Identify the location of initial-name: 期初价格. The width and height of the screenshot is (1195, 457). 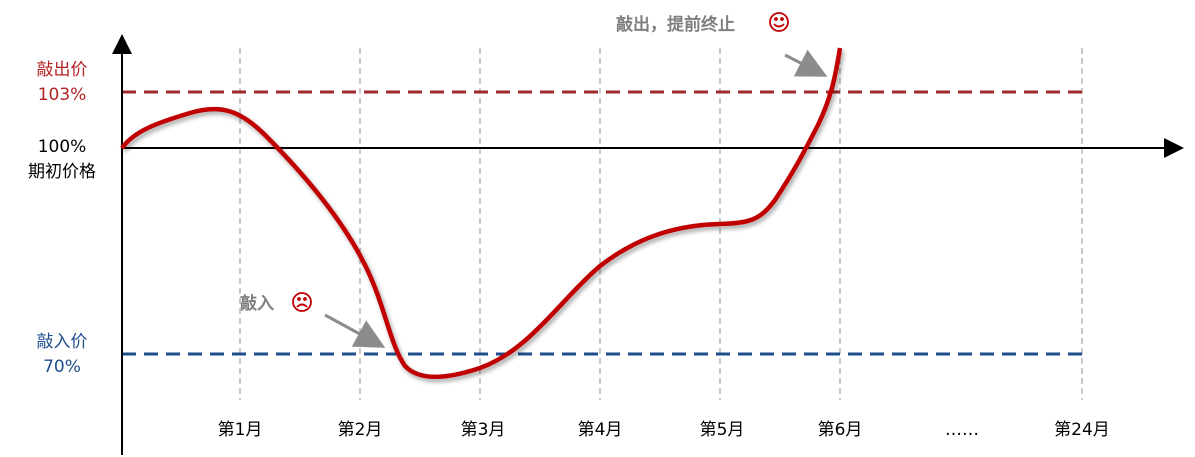
(62, 172).